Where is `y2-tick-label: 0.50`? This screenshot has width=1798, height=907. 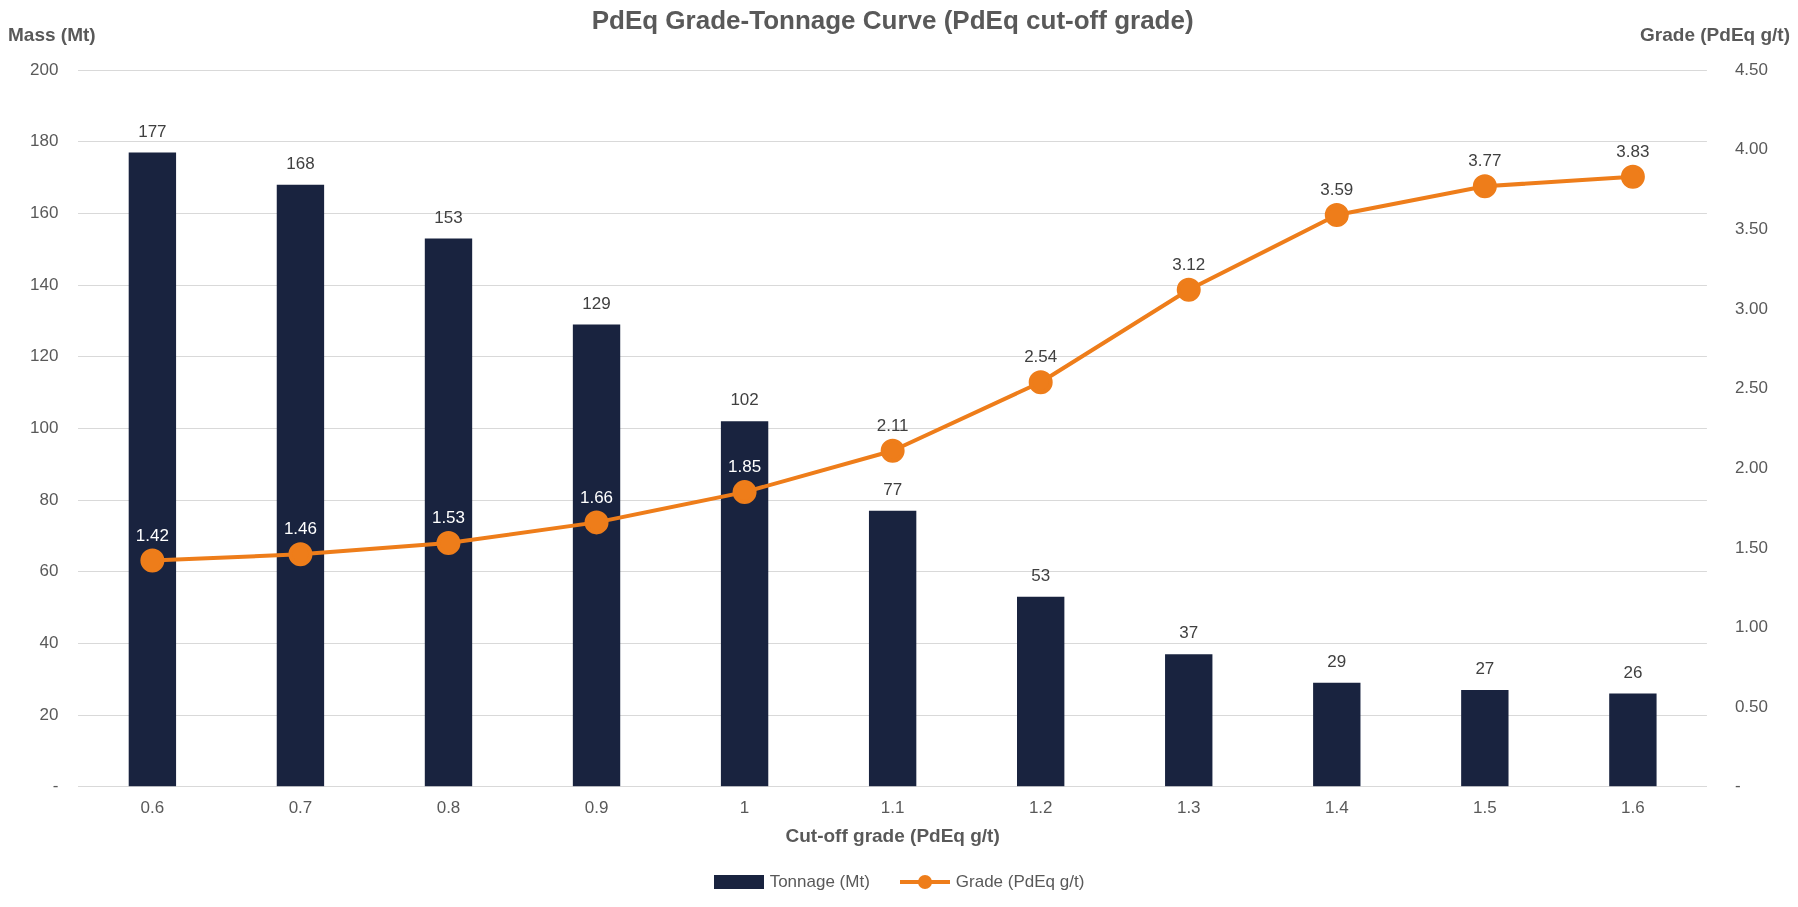 y2-tick-label: 0.50 is located at coordinates (1751, 706).